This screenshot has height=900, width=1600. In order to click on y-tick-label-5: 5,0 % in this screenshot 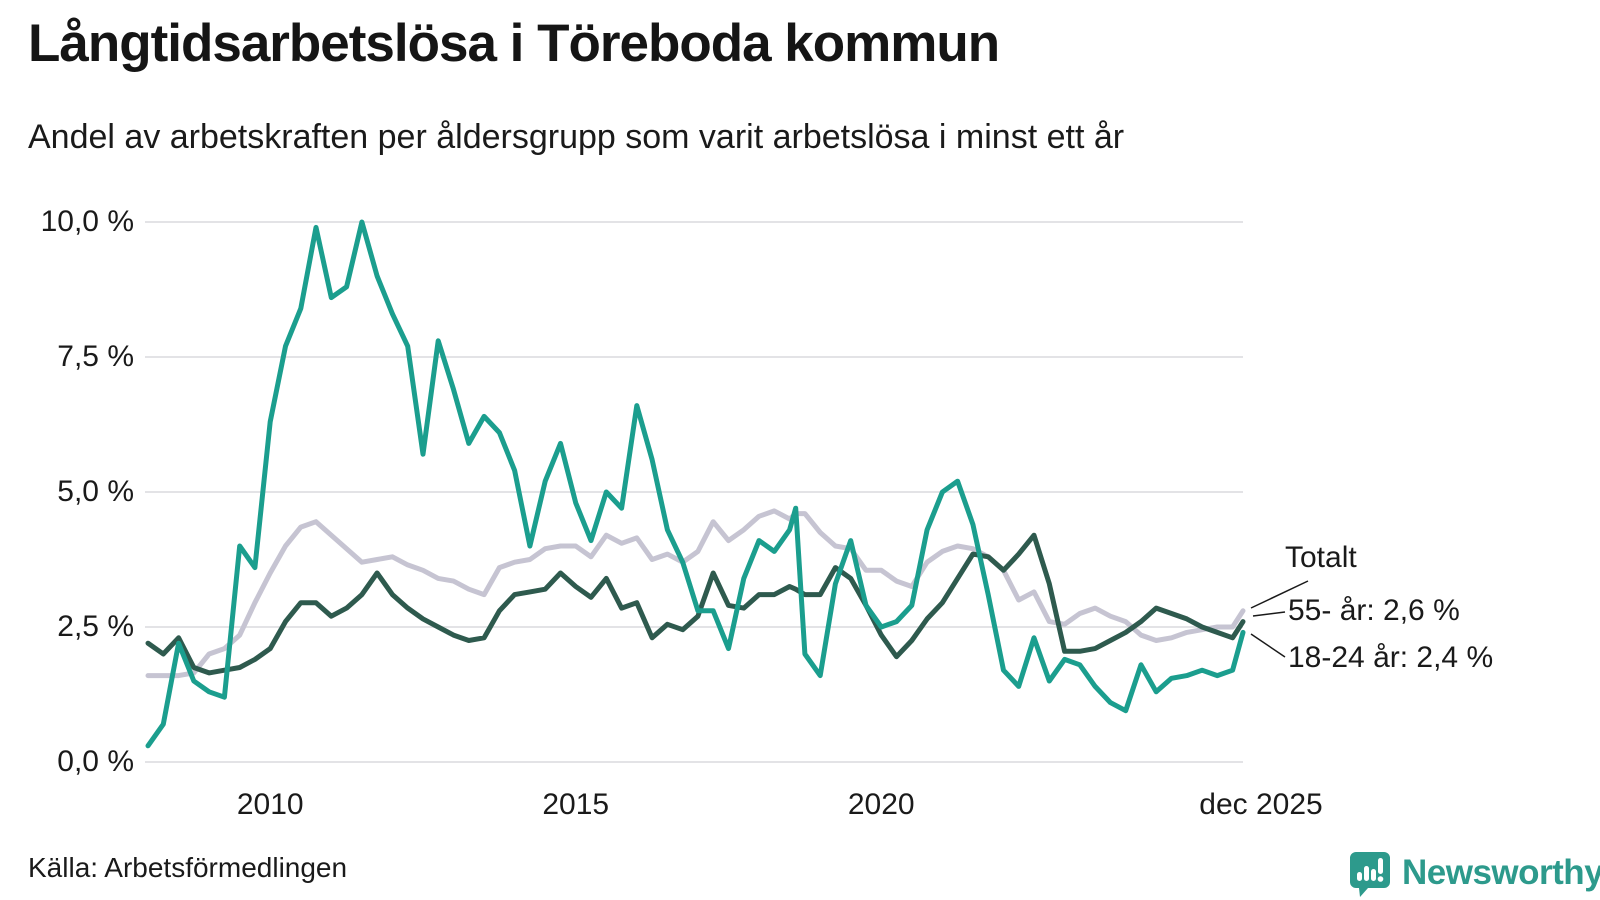, I will do `click(95, 491)`.